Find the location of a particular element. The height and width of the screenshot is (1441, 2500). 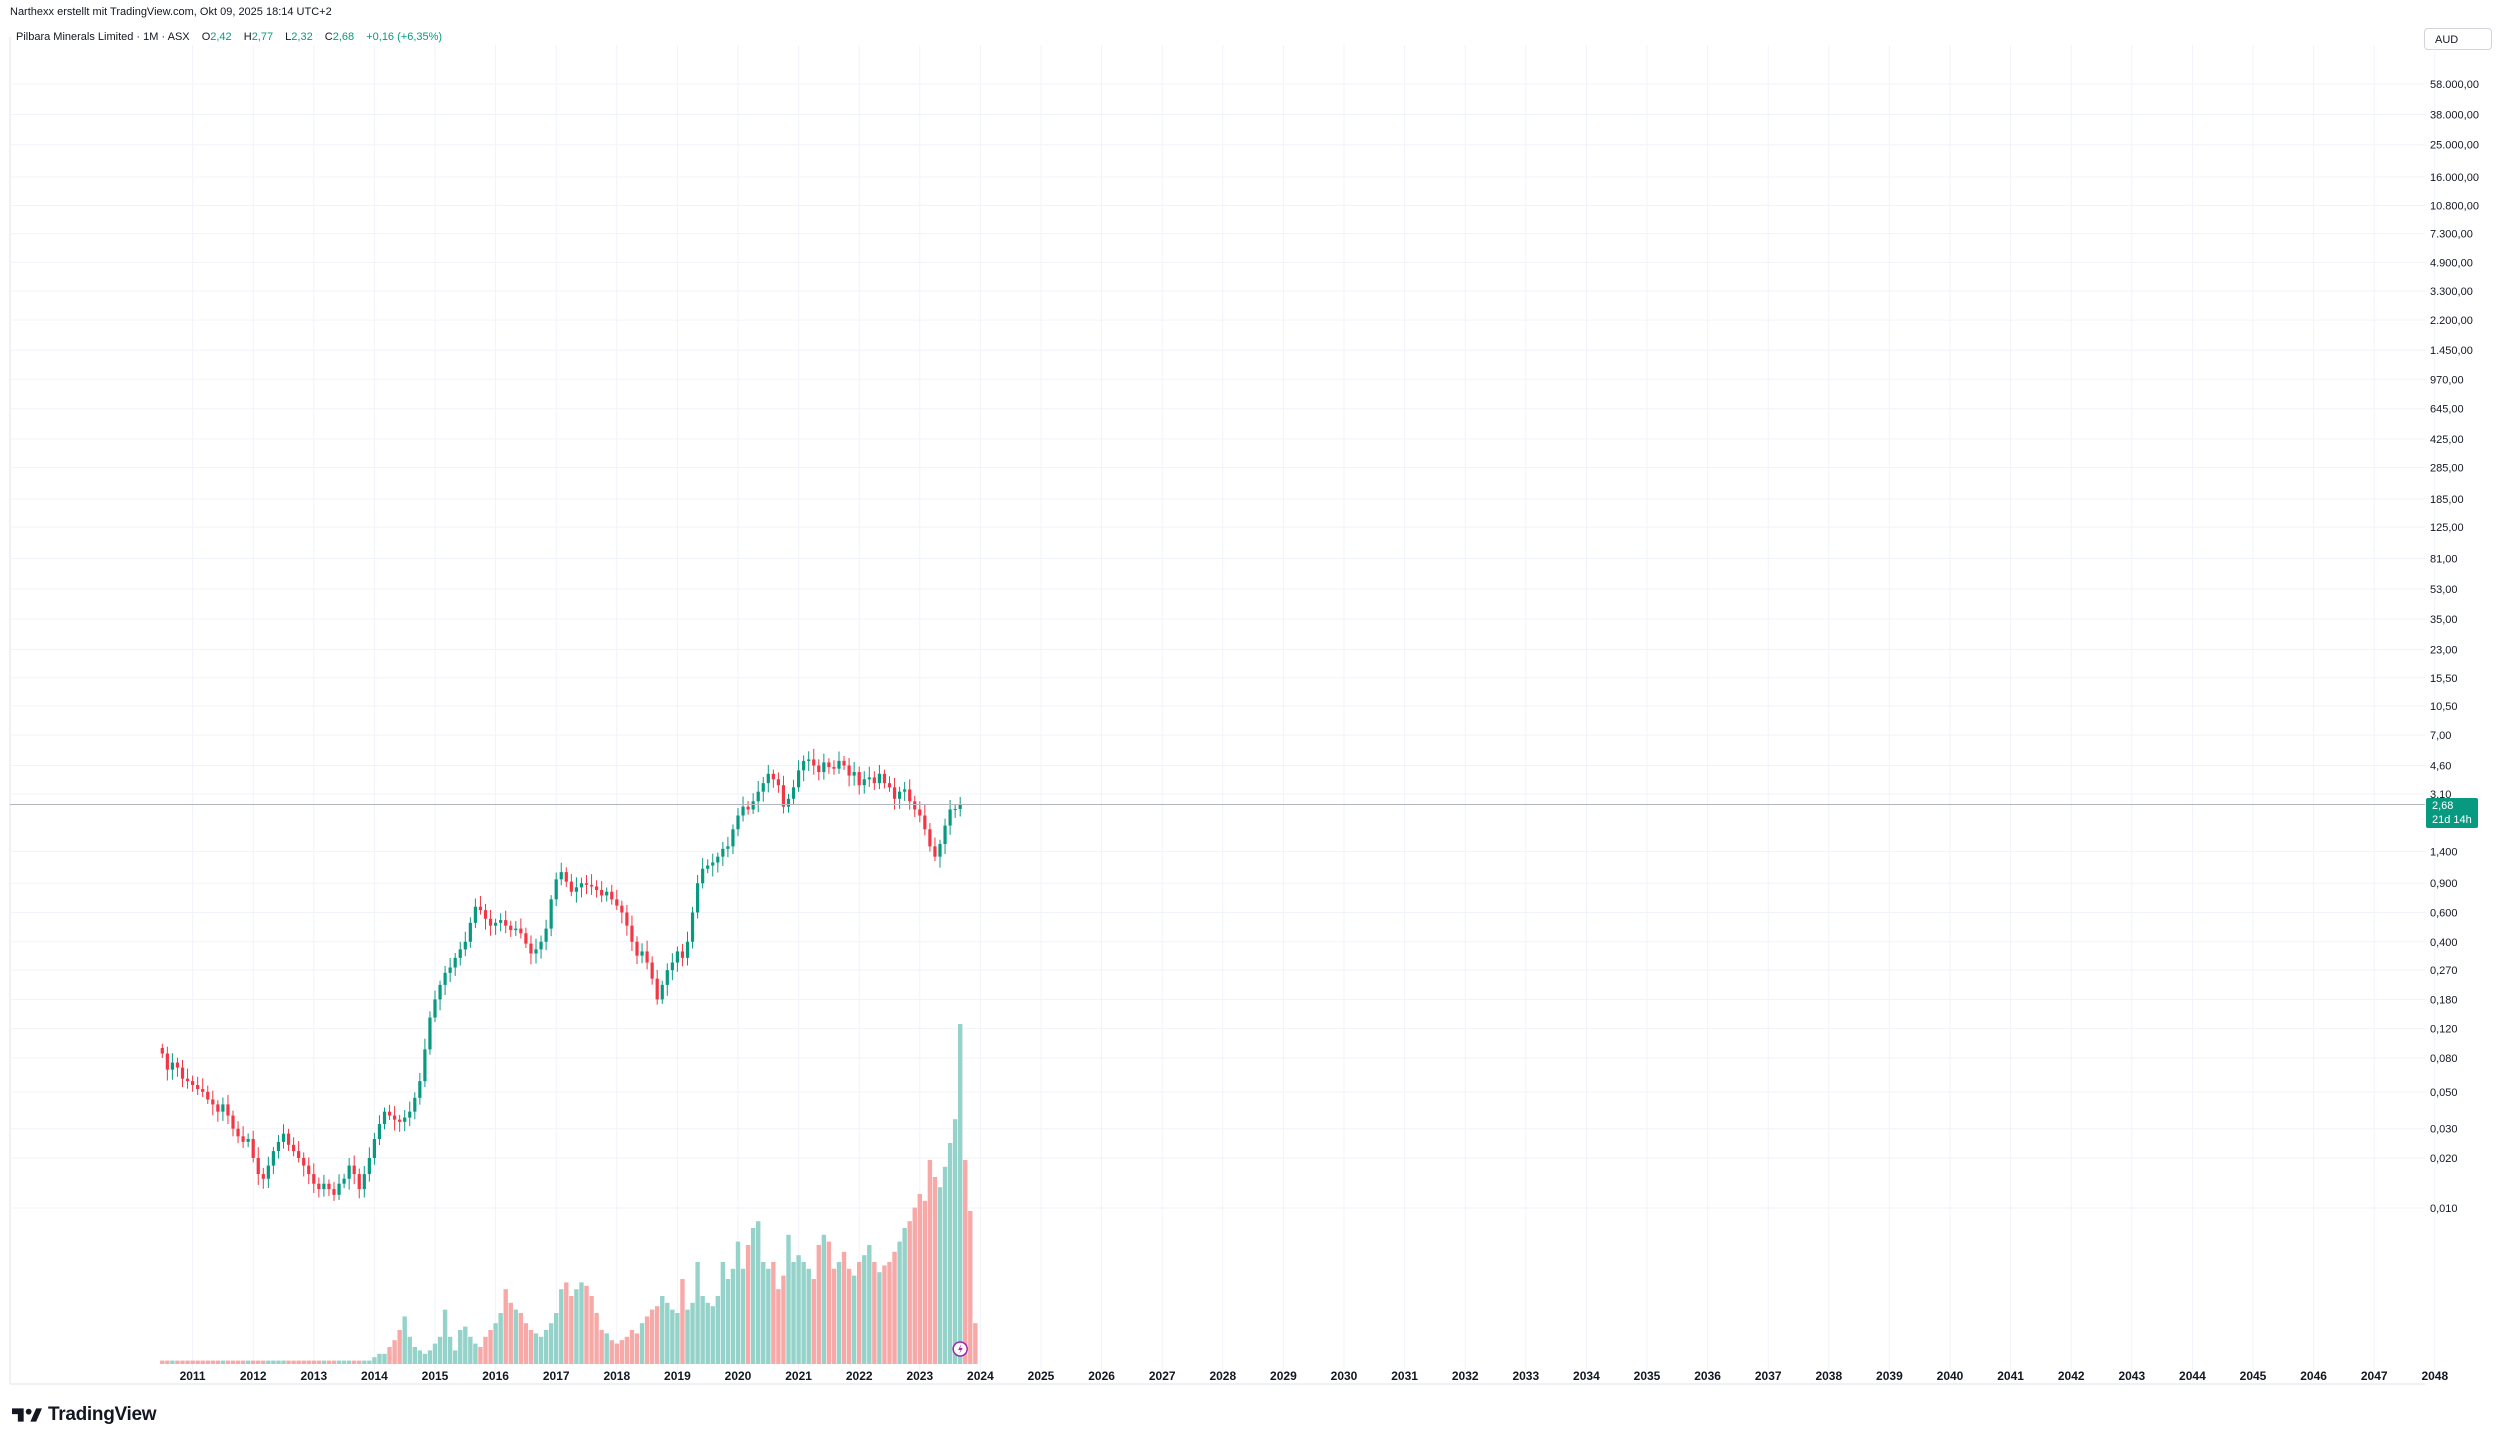

open-label: O is located at coordinates (206, 37).